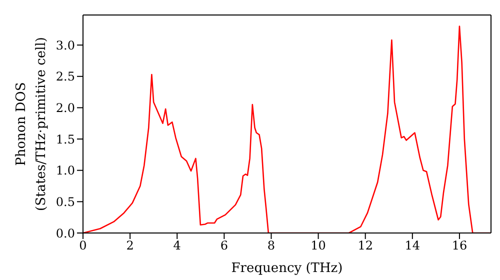 Image resolution: width=500 pixels, height=280 pixels. What do you see at coordinates (460, 245) in the screenshot?
I see `x-tick-label: 16` at bounding box center [460, 245].